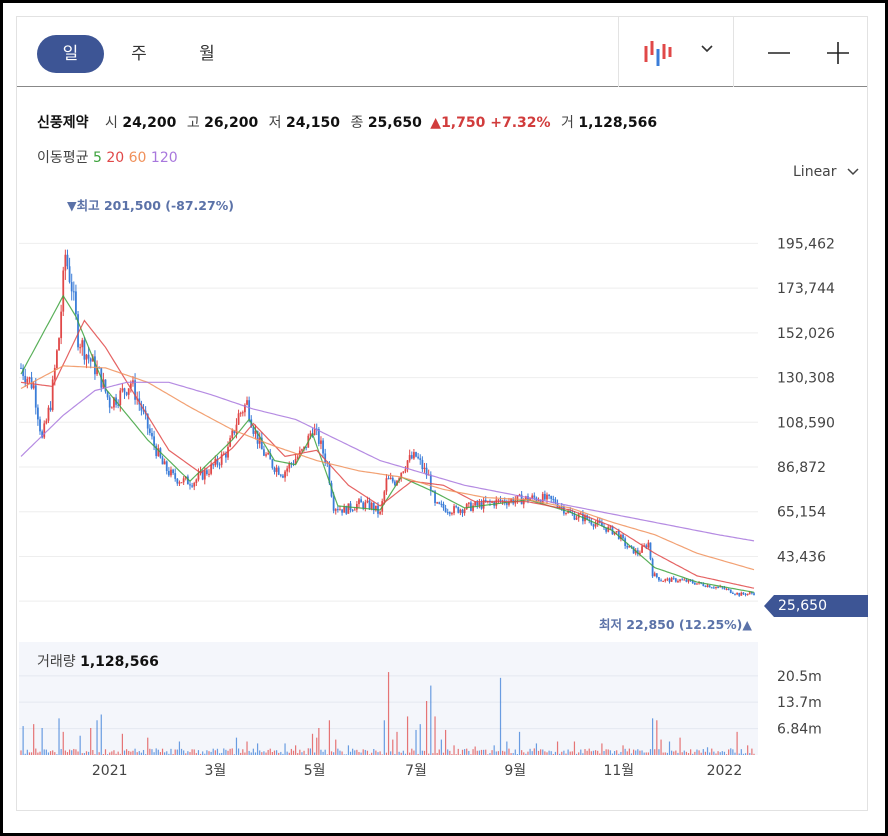 The image size is (888, 836). I want to click on tab-weekly: 주, so click(139, 54).